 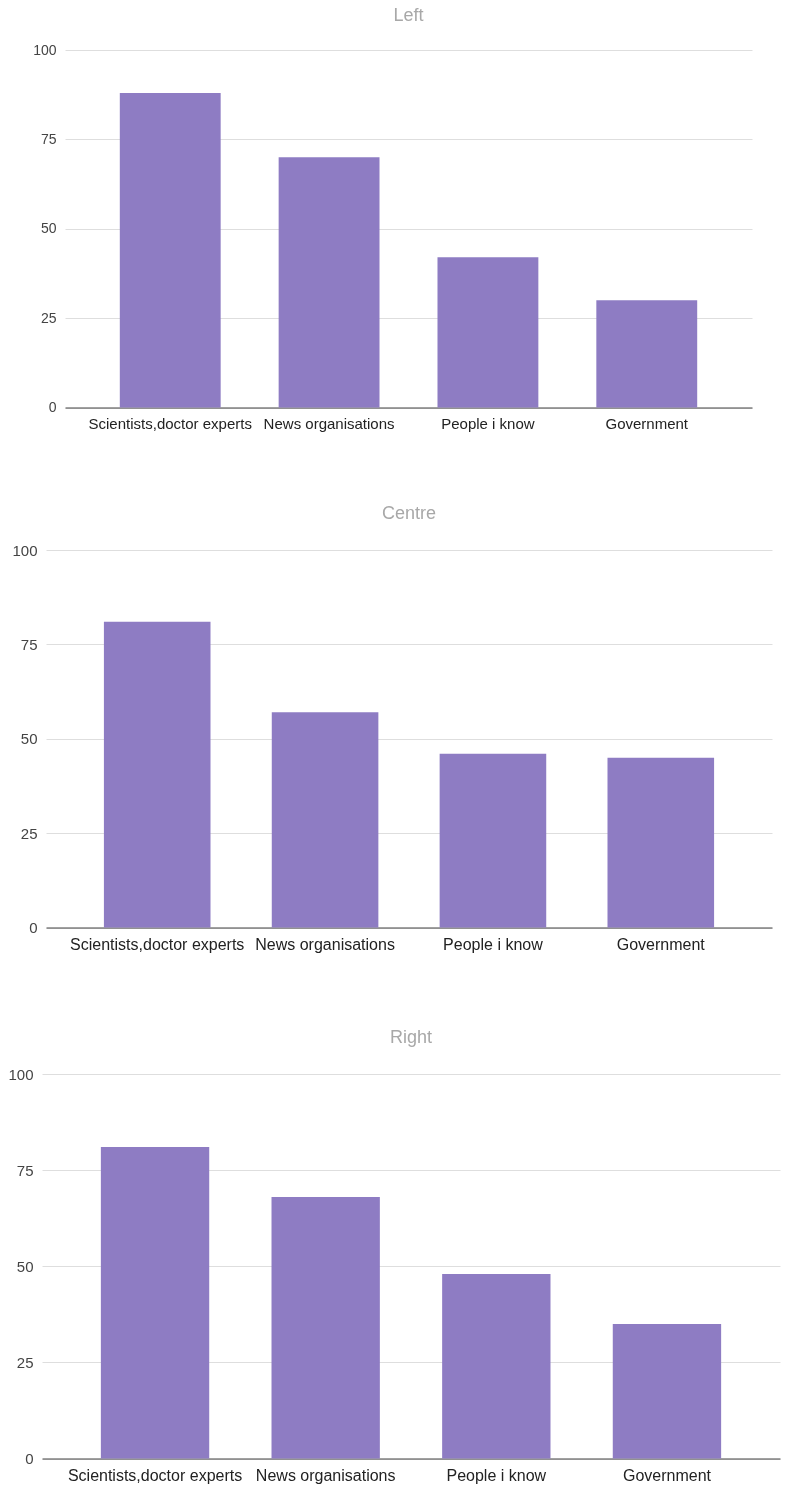 What do you see at coordinates (409, 513) in the screenshot?
I see `chart-title: Centre` at bounding box center [409, 513].